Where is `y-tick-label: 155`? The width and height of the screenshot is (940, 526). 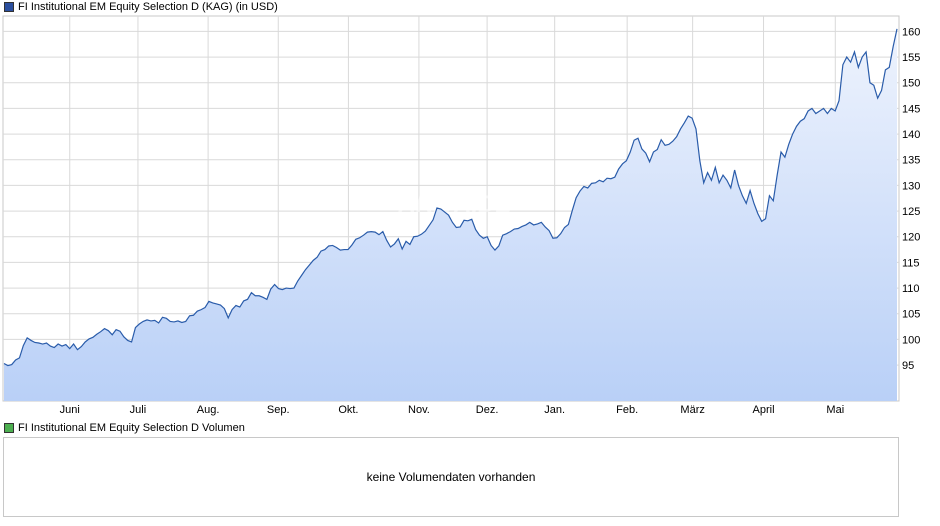 y-tick-label: 155 is located at coordinates (911, 58).